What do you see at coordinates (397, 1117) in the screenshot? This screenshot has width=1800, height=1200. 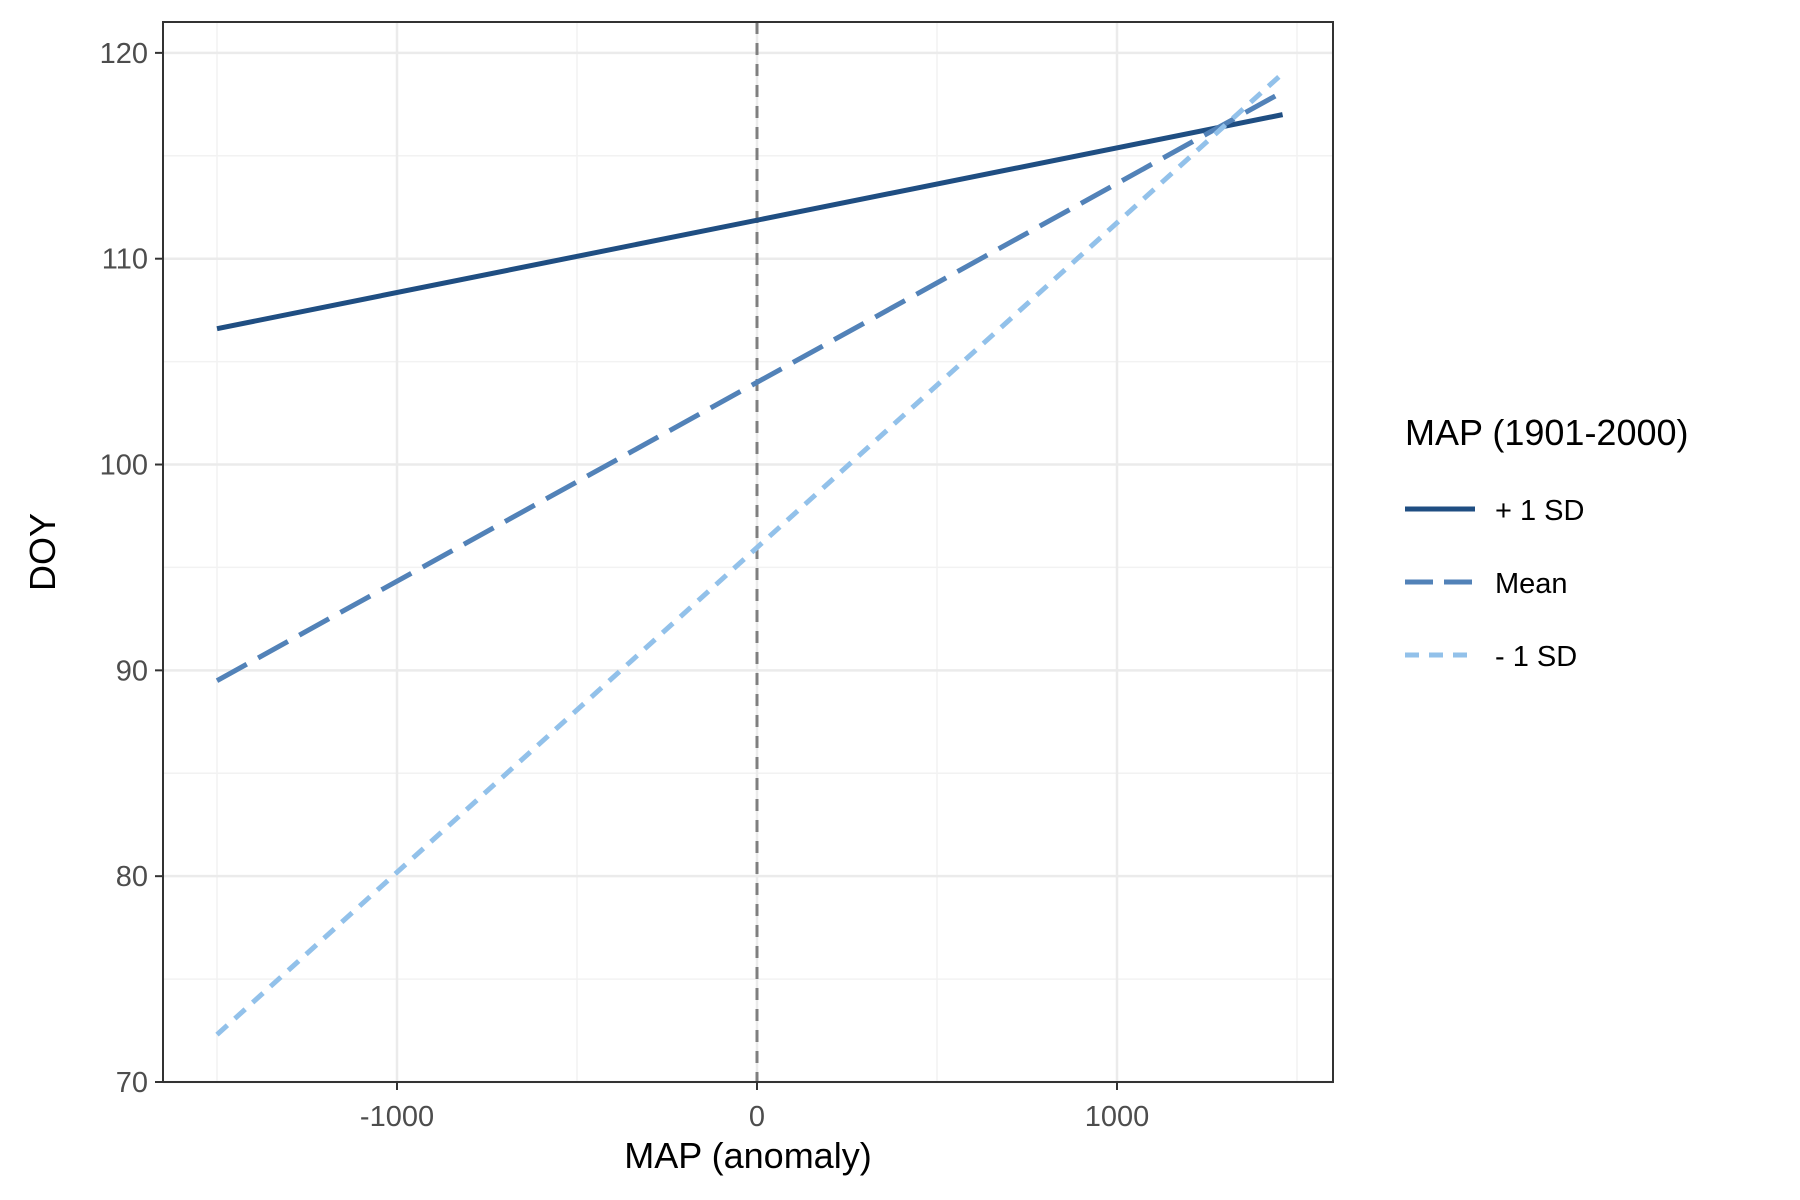 I see `x-tick-label: -1000` at bounding box center [397, 1117].